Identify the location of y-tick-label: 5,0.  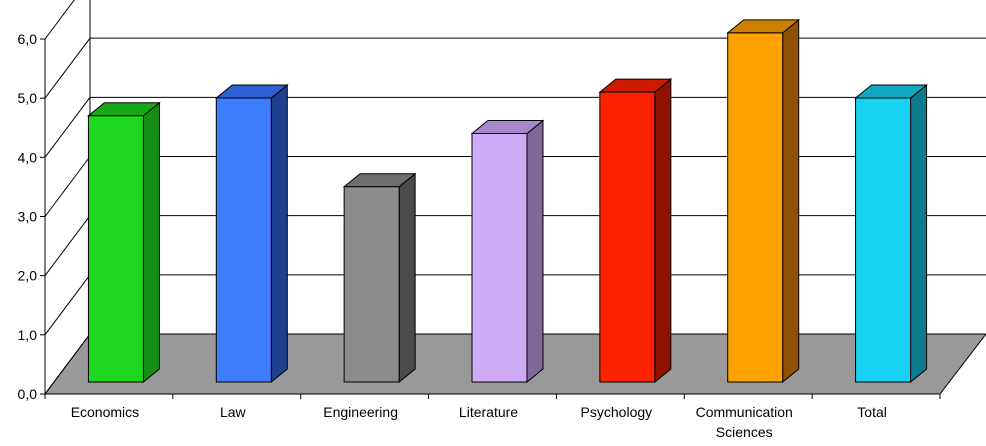
(28, 98).